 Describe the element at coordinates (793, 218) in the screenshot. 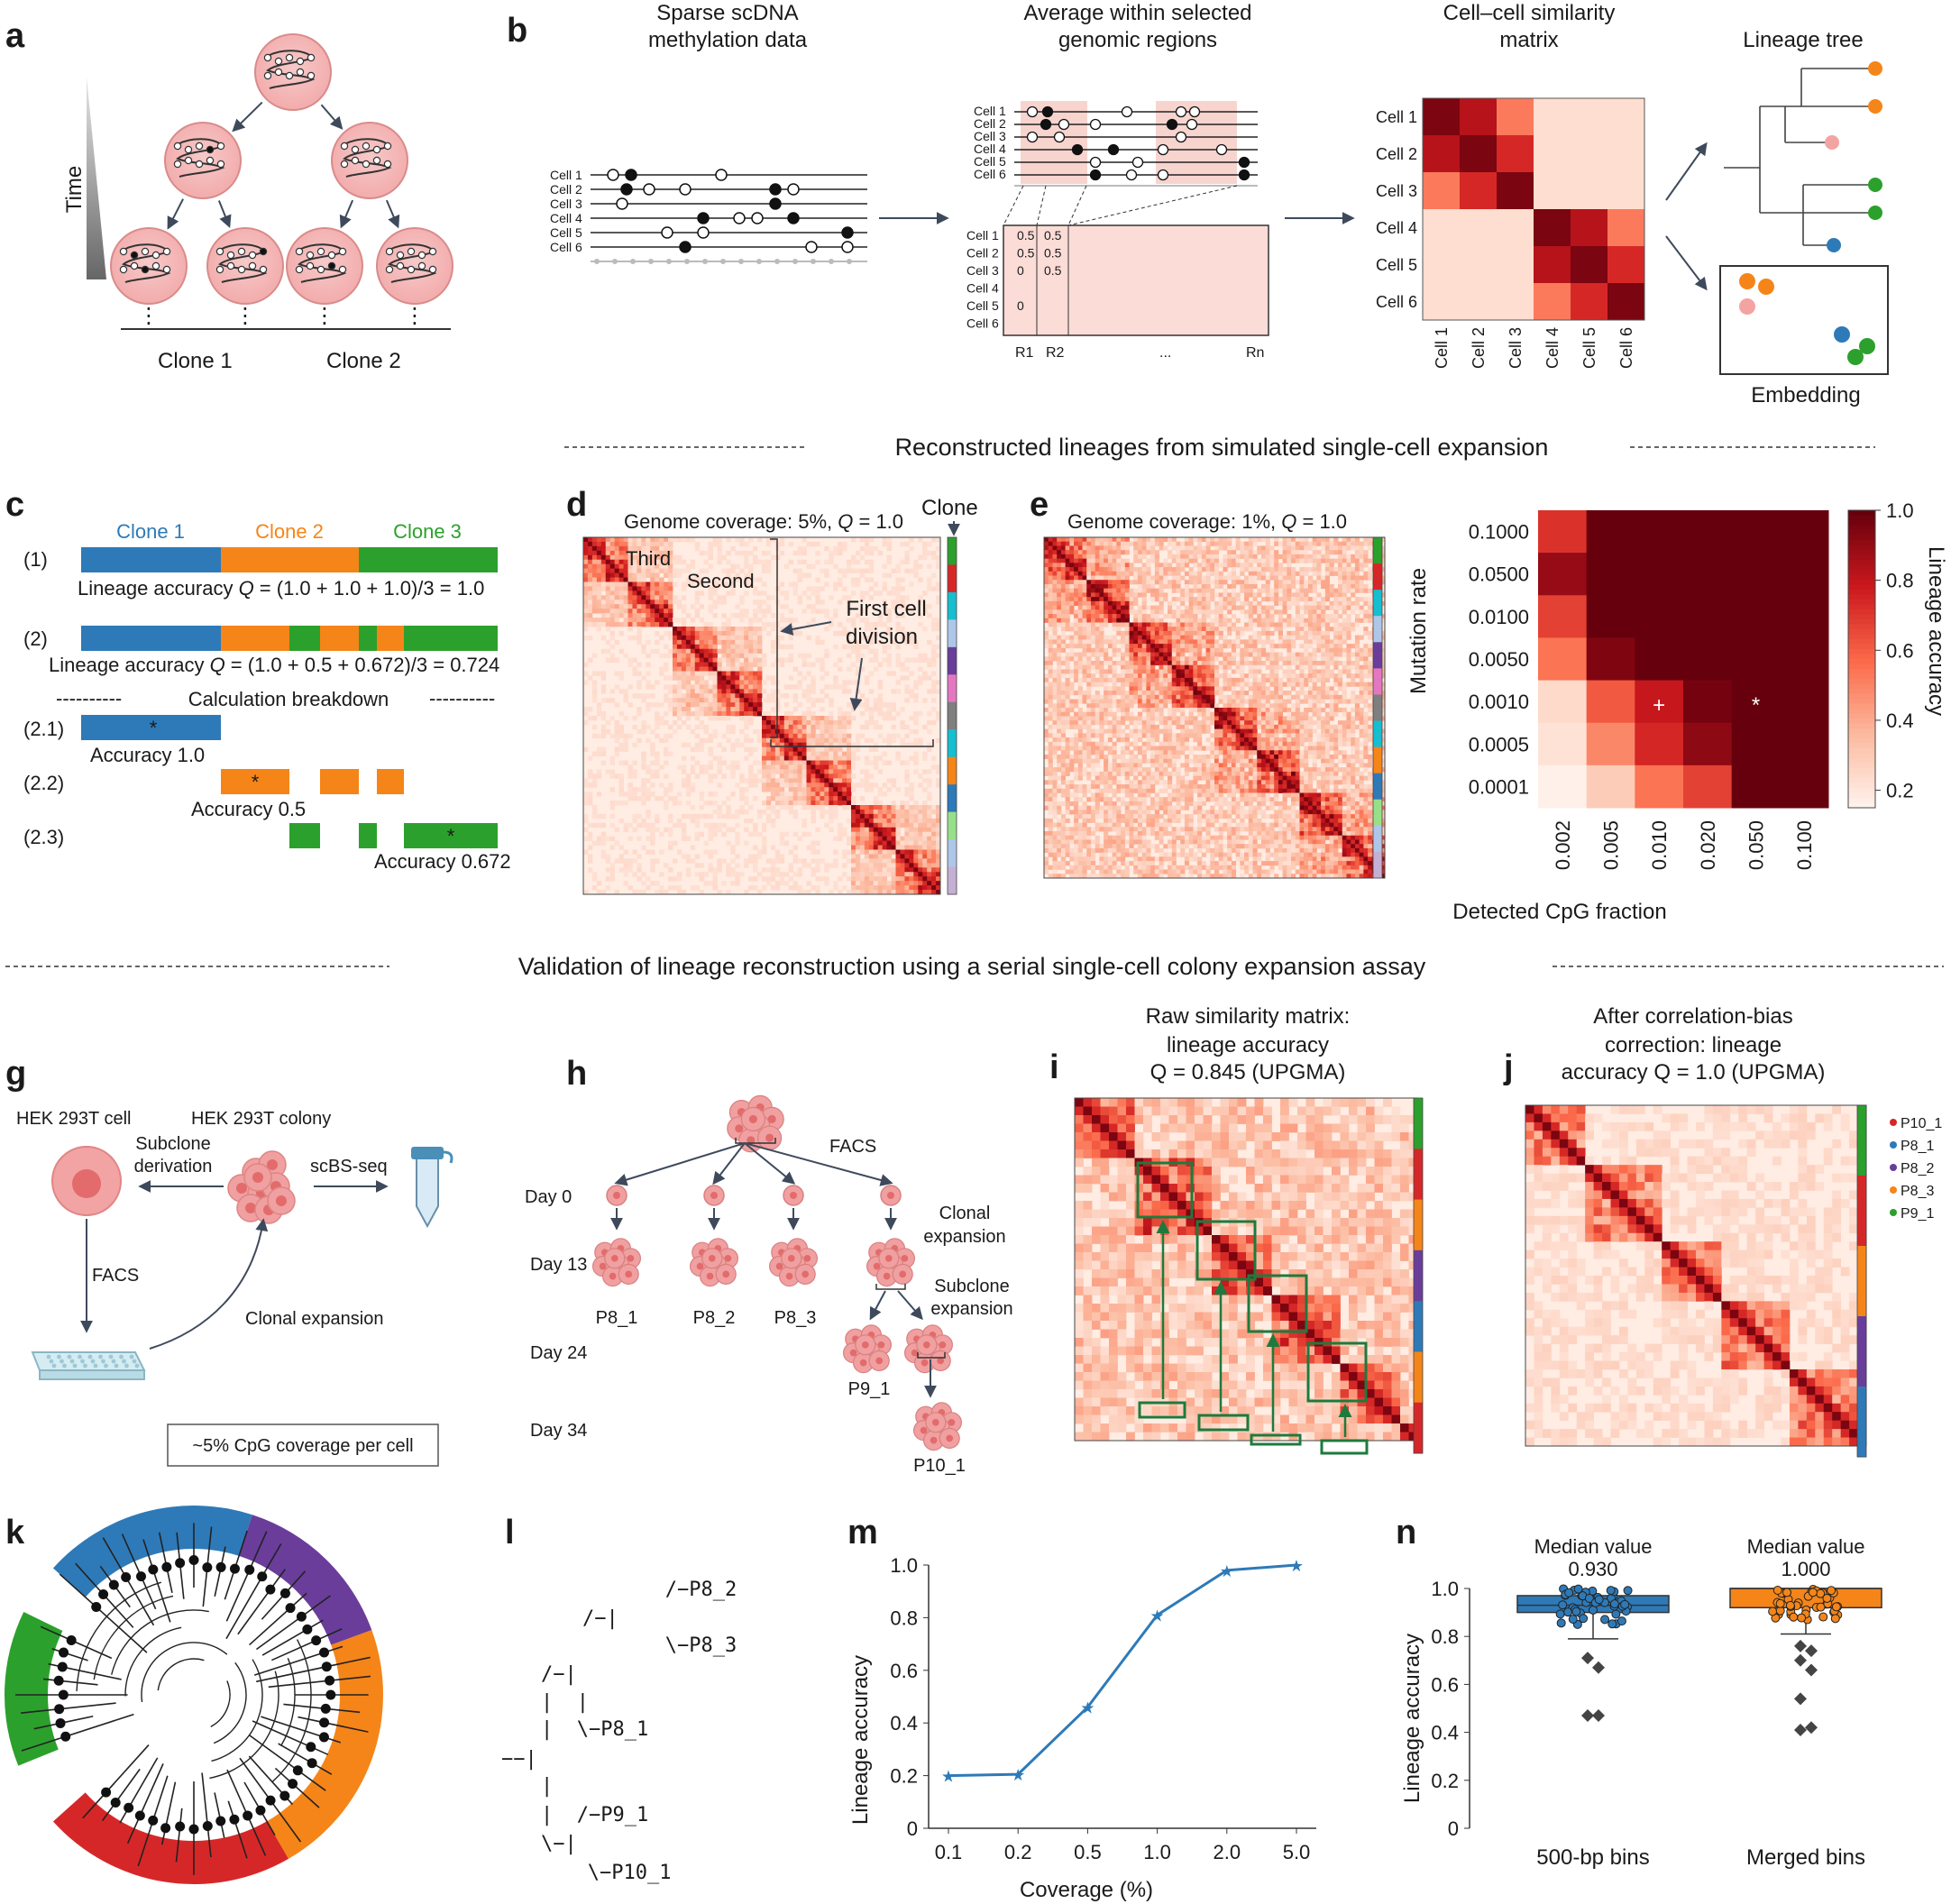

I see `methylation-site` at that location.